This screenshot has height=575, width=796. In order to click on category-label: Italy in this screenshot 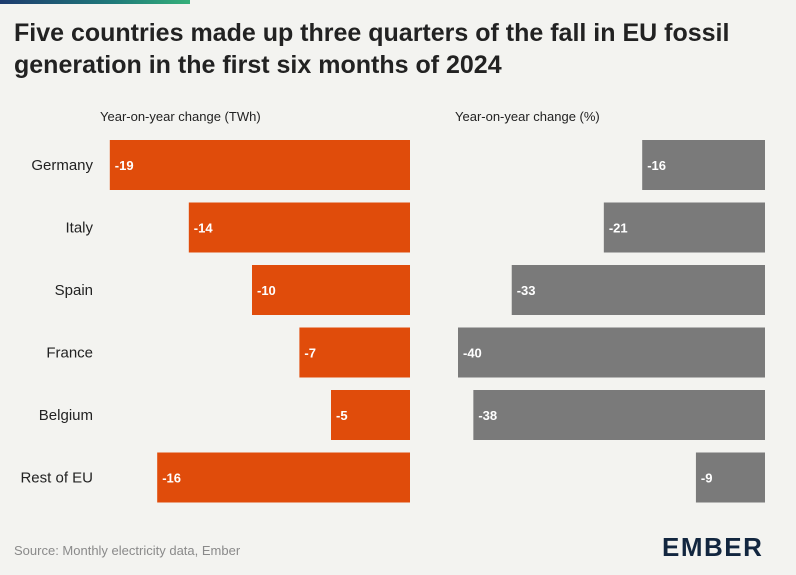, I will do `click(79, 228)`.